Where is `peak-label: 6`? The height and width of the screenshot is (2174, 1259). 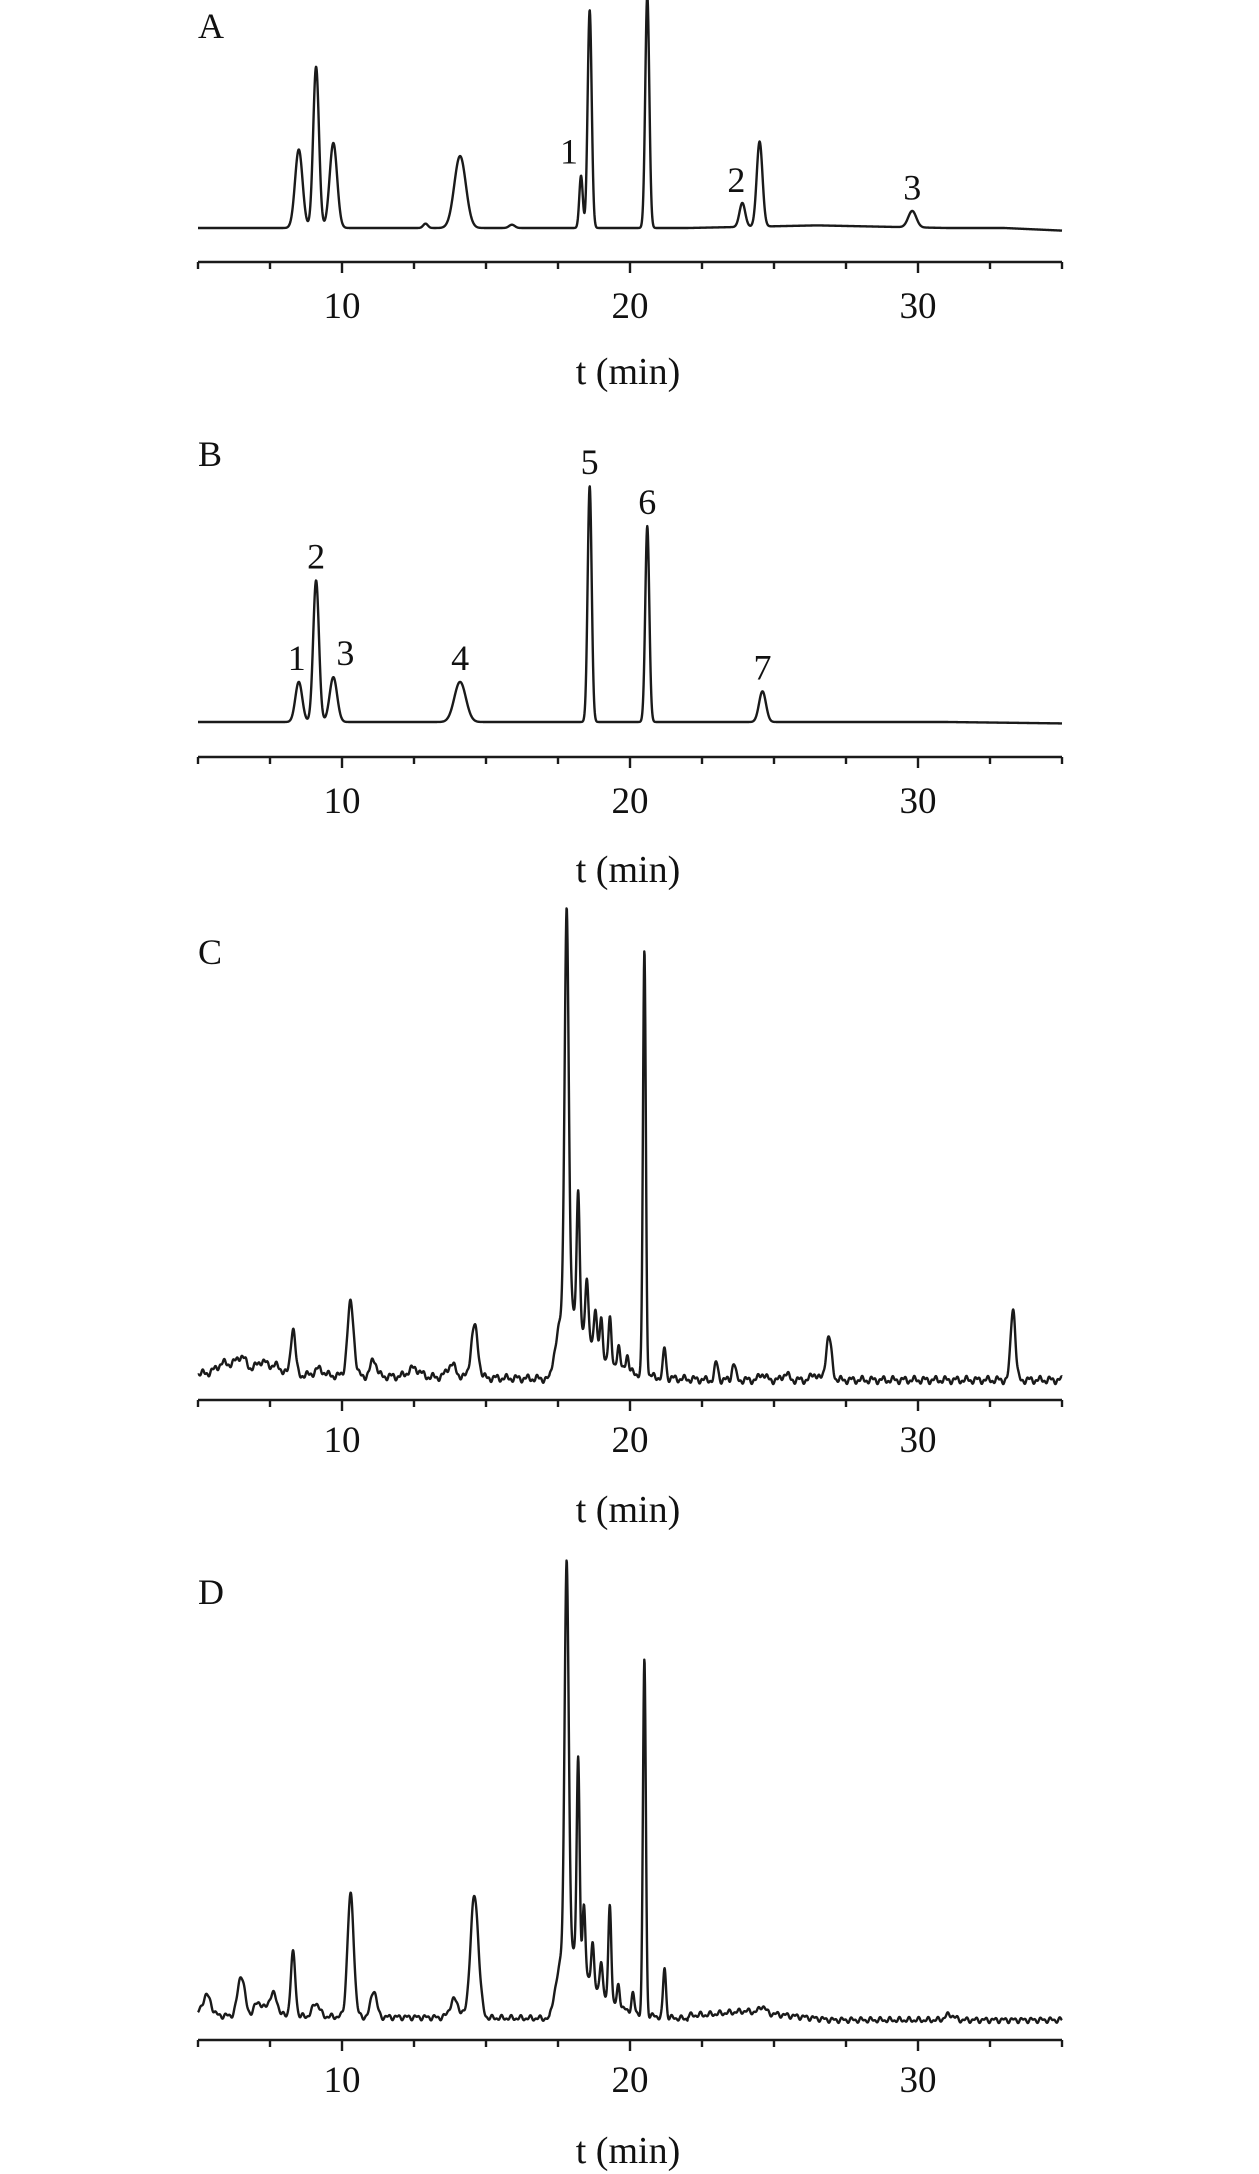 peak-label: 6 is located at coordinates (647, 502).